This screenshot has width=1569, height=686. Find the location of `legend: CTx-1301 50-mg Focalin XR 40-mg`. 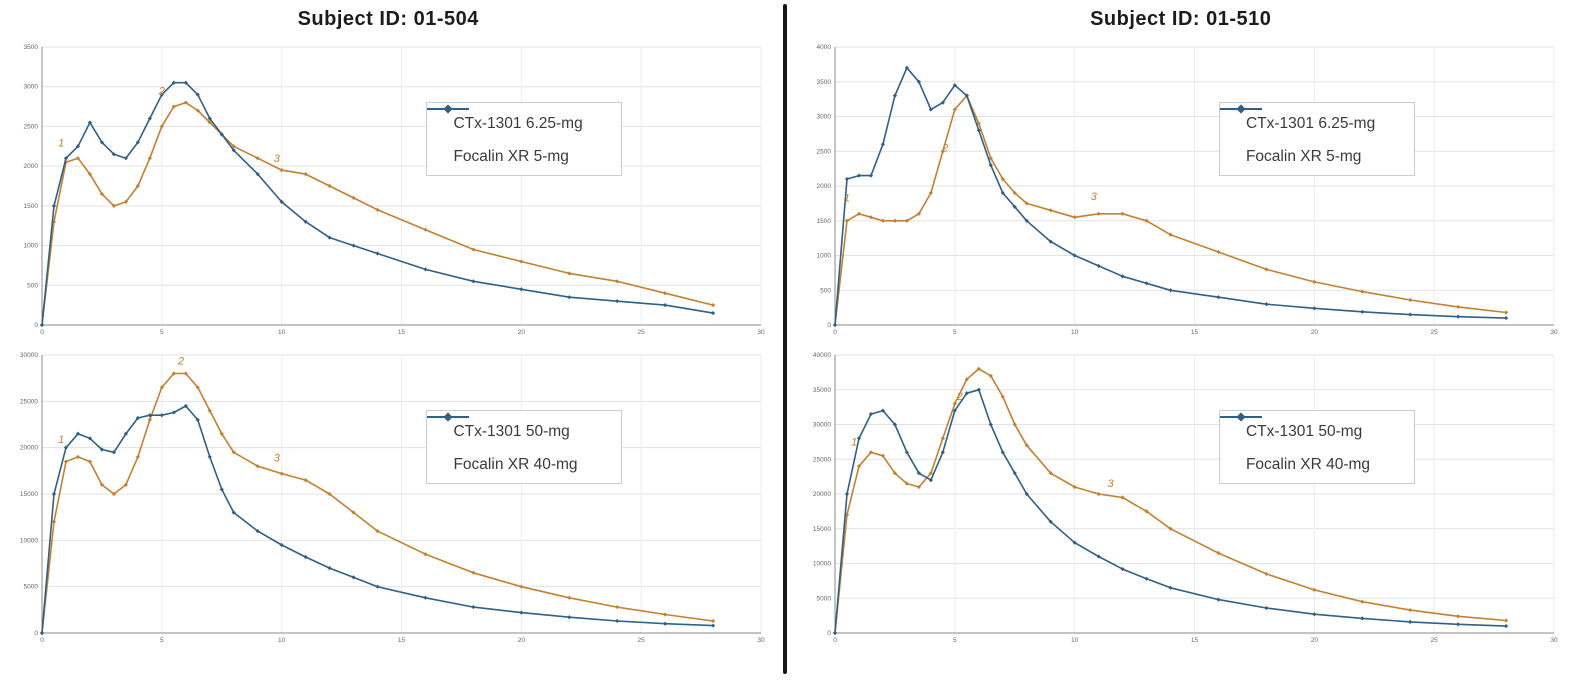

legend: CTx-1301 50-mg Focalin XR 40-mg is located at coordinates (1316, 446).